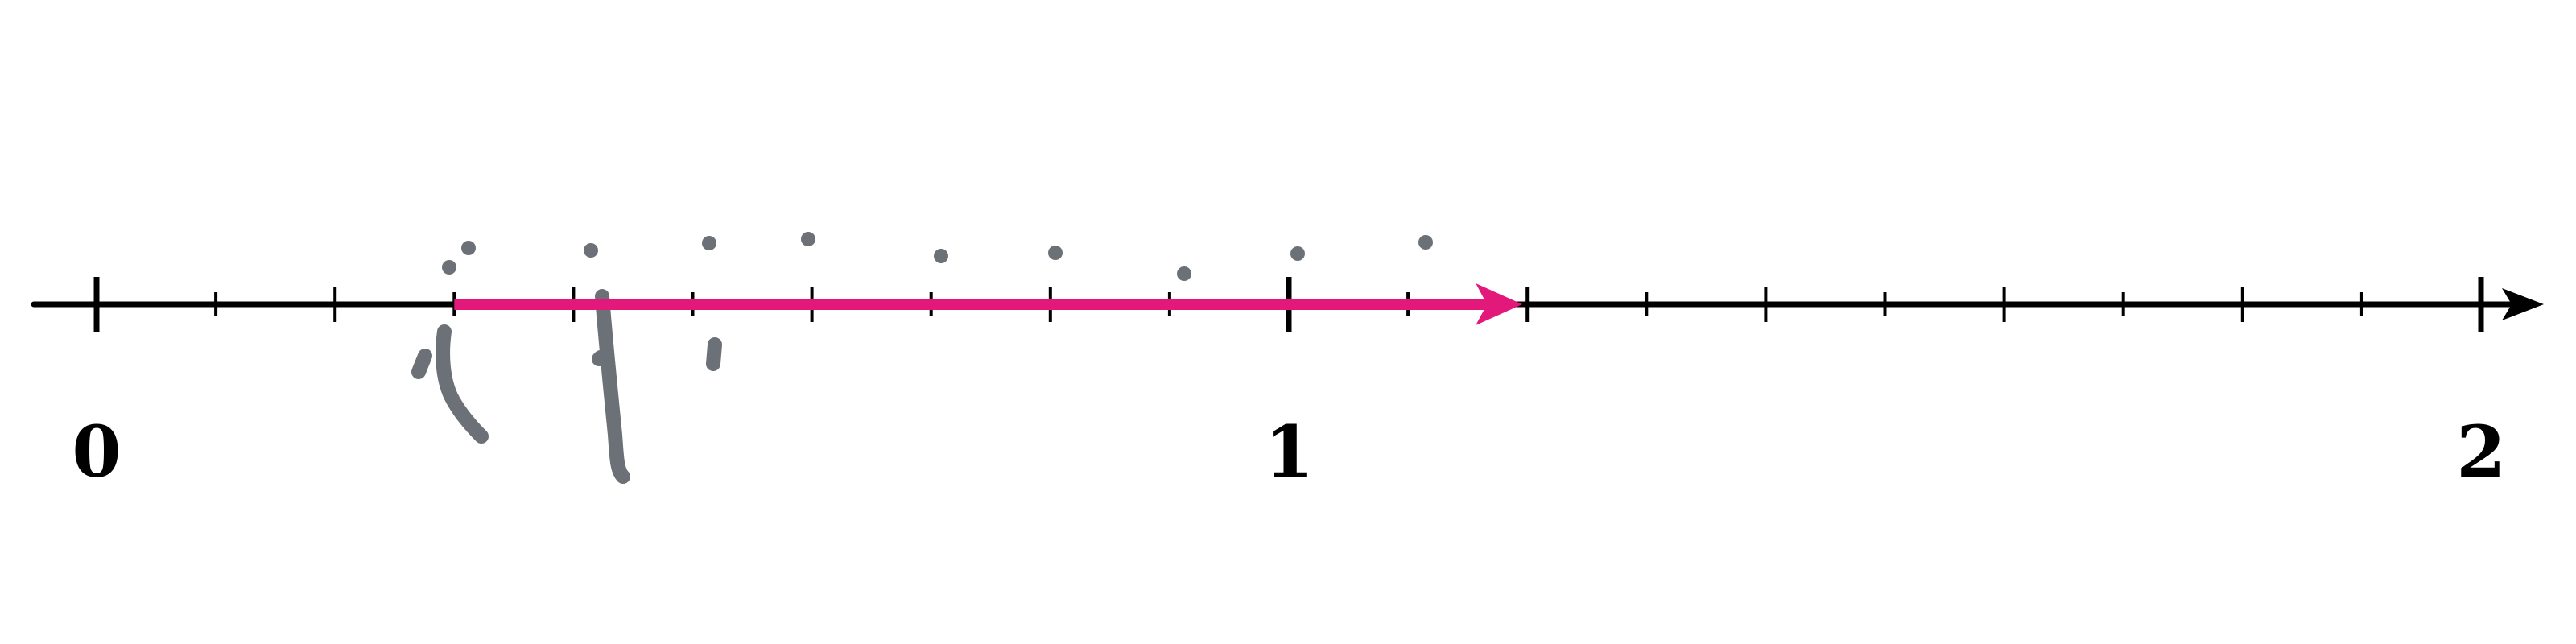  What do you see at coordinates (988, 304) in the screenshot?
I see `jump-arrow` at bounding box center [988, 304].